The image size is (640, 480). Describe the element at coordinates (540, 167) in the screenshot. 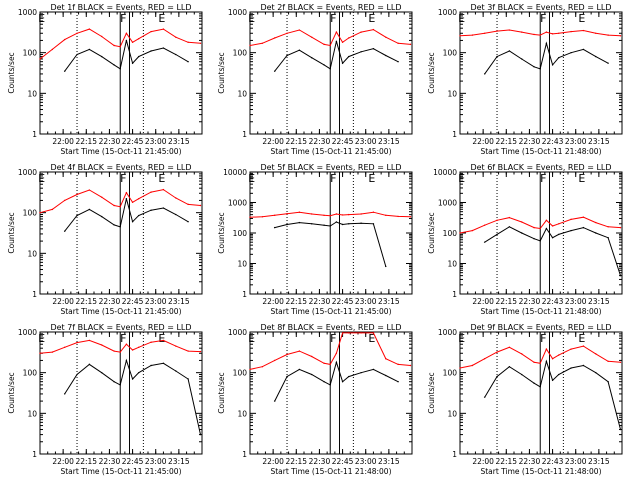

I see `panel-title: Det 6f BLACK = Events, RED = LLD` at that location.